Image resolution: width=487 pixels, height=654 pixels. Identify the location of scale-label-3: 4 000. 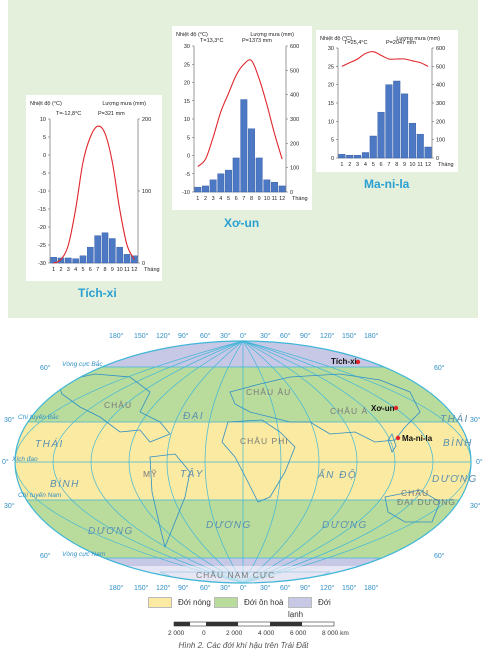
(266, 633).